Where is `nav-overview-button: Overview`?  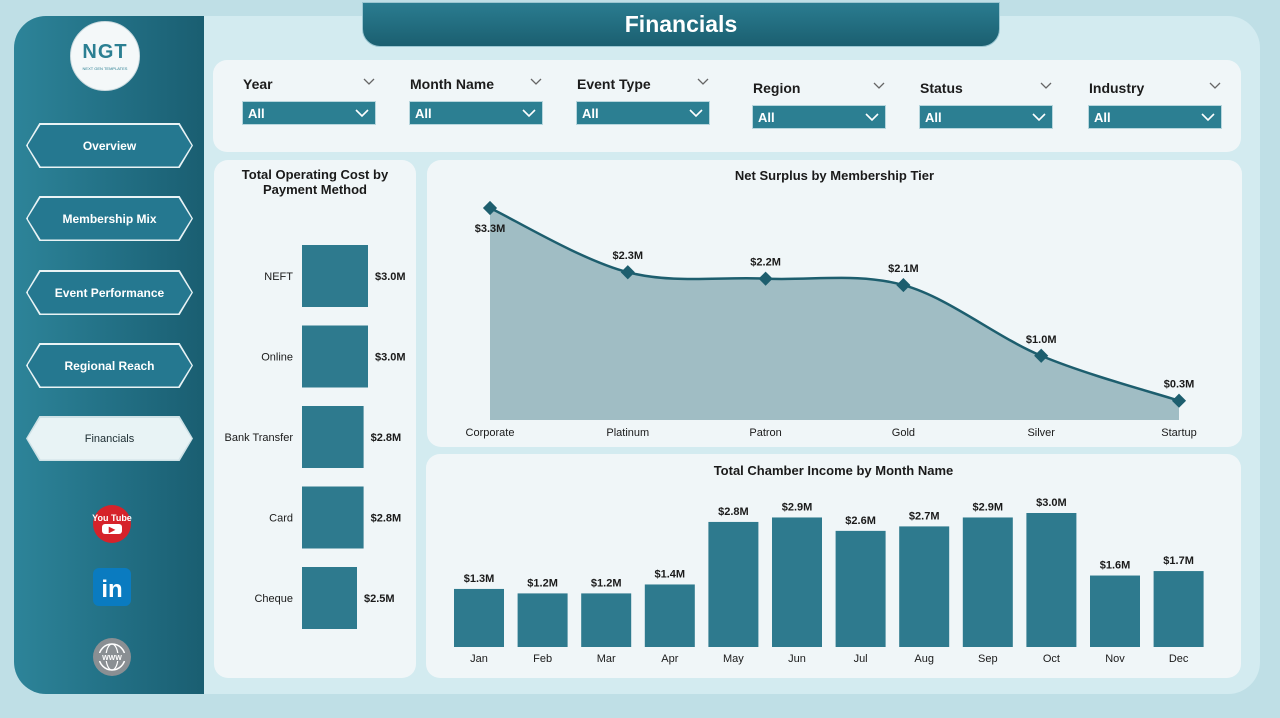
nav-overview-button: Overview is located at coordinates (109, 145).